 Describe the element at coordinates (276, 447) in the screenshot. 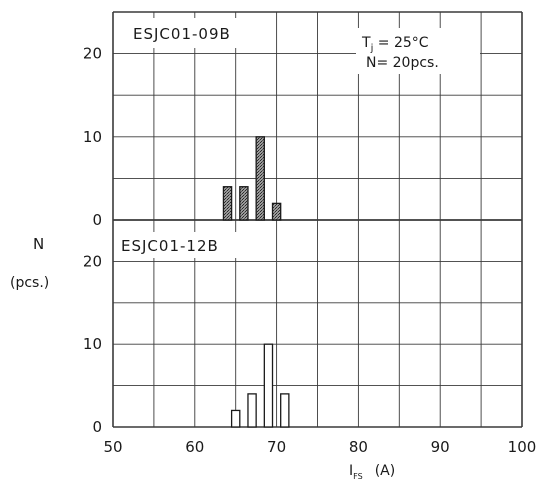

I see `x-tick-label: 70` at that location.